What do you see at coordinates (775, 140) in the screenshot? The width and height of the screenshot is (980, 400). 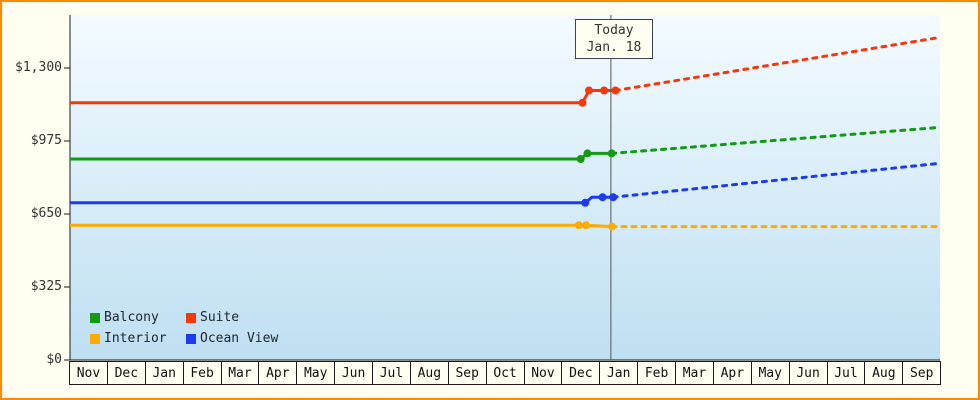 I see `series-forecast-balcony` at bounding box center [775, 140].